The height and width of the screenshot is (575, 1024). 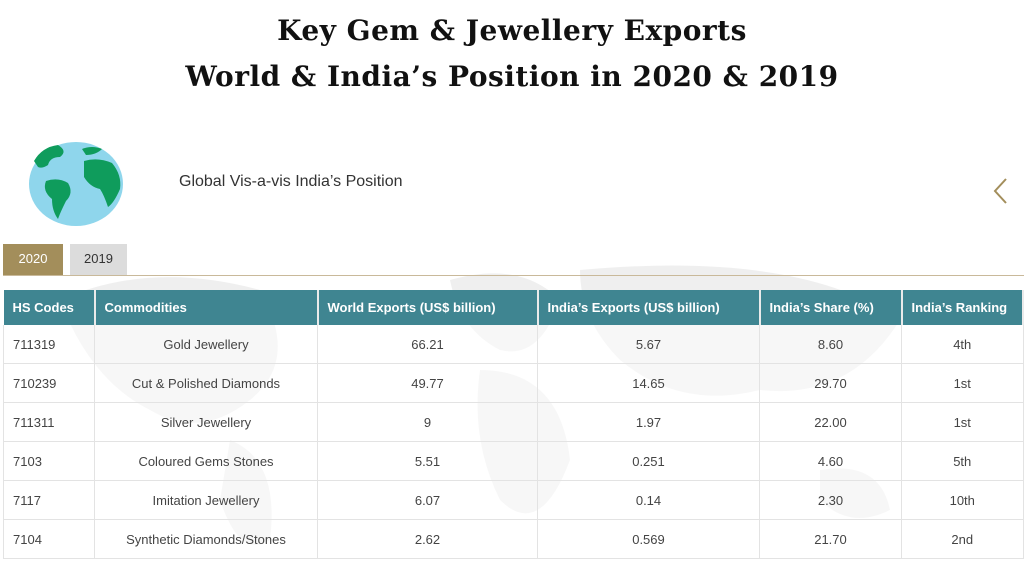 What do you see at coordinates (830, 500) in the screenshot?
I see `cell-india-share: 2.30` at bounding box center [830, 500].